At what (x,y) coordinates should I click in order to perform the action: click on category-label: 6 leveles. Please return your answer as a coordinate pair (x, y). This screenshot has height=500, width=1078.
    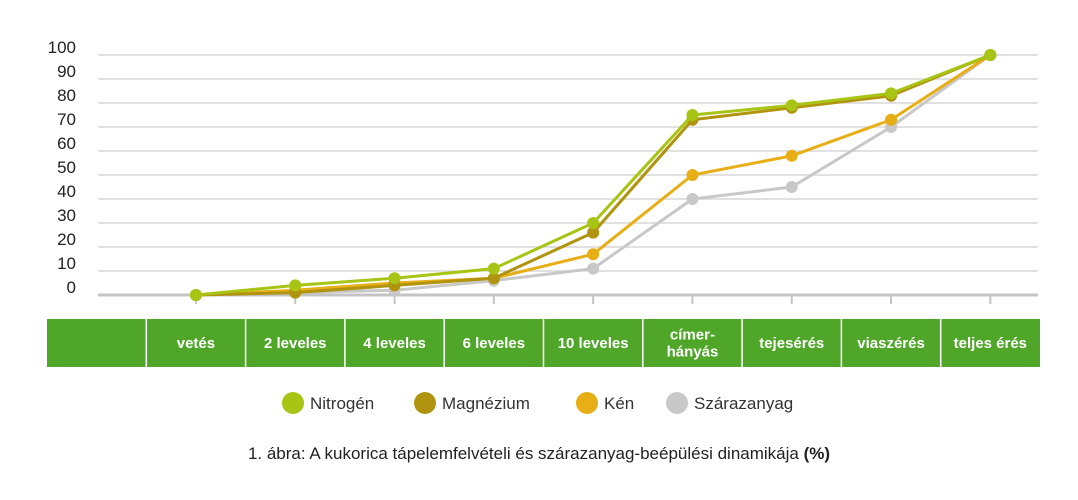
    Looking at the image, I should click on (494, 343).